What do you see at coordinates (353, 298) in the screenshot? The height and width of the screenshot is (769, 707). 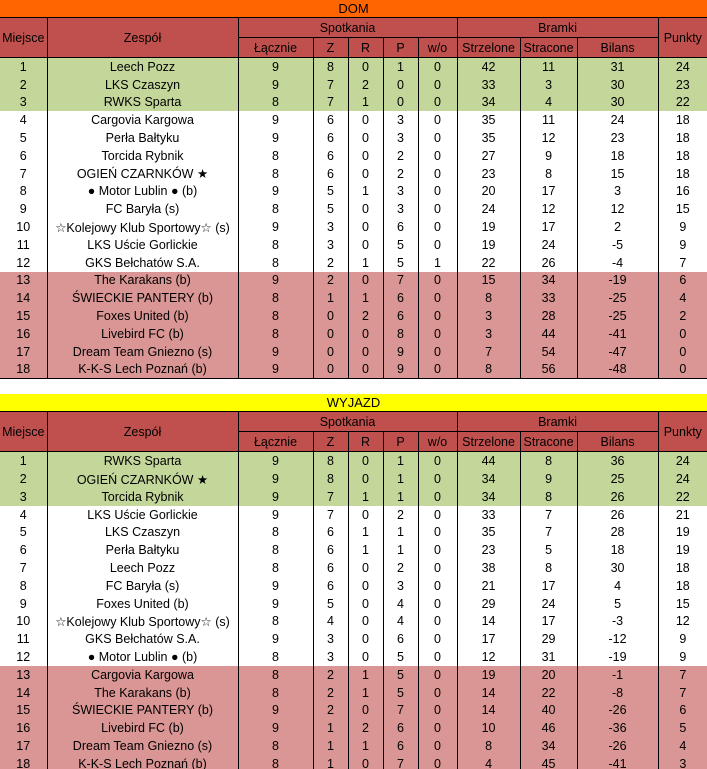 I see `table-row: 14 ŚWIECKIE PANTERY (b) 8 1 1 6 0 8 33 -25 4` at bounding box center [353, 298].